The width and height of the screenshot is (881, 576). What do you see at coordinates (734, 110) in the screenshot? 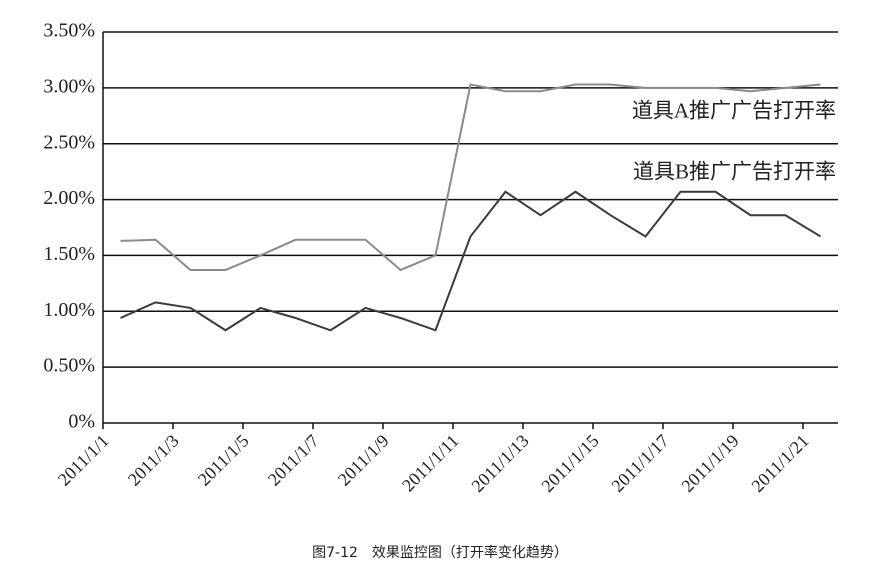
I see `series-label: 道具A推广广告打开率` at bounding box center [734, 110].